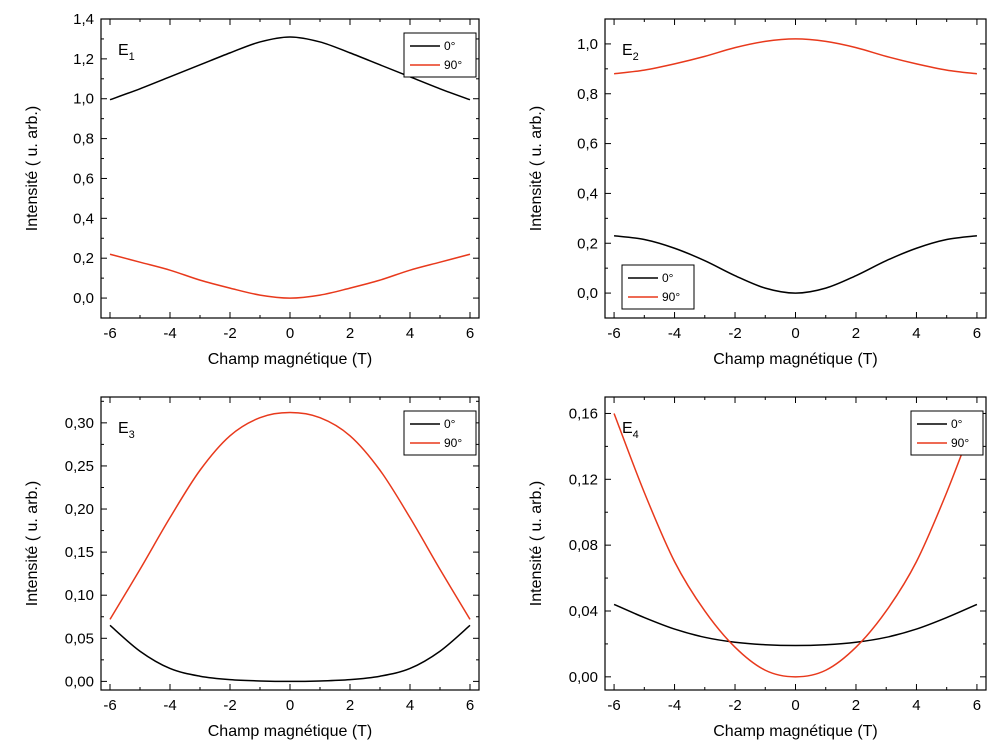  Describe the element at coordinates (583, 611) in the screenshot. I see `y-tick-label: 0,04` at that location.